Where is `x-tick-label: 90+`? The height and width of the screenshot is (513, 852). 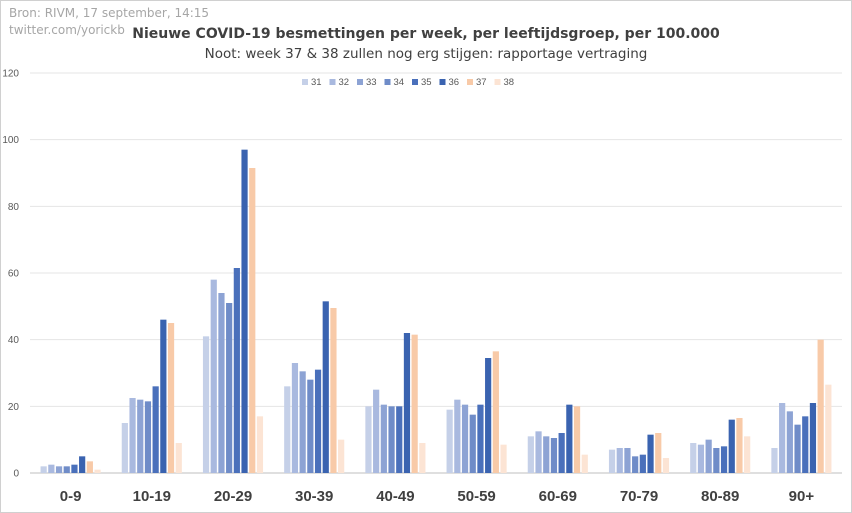 x-tick-label: 90+ is located at coordinates (802, 496).